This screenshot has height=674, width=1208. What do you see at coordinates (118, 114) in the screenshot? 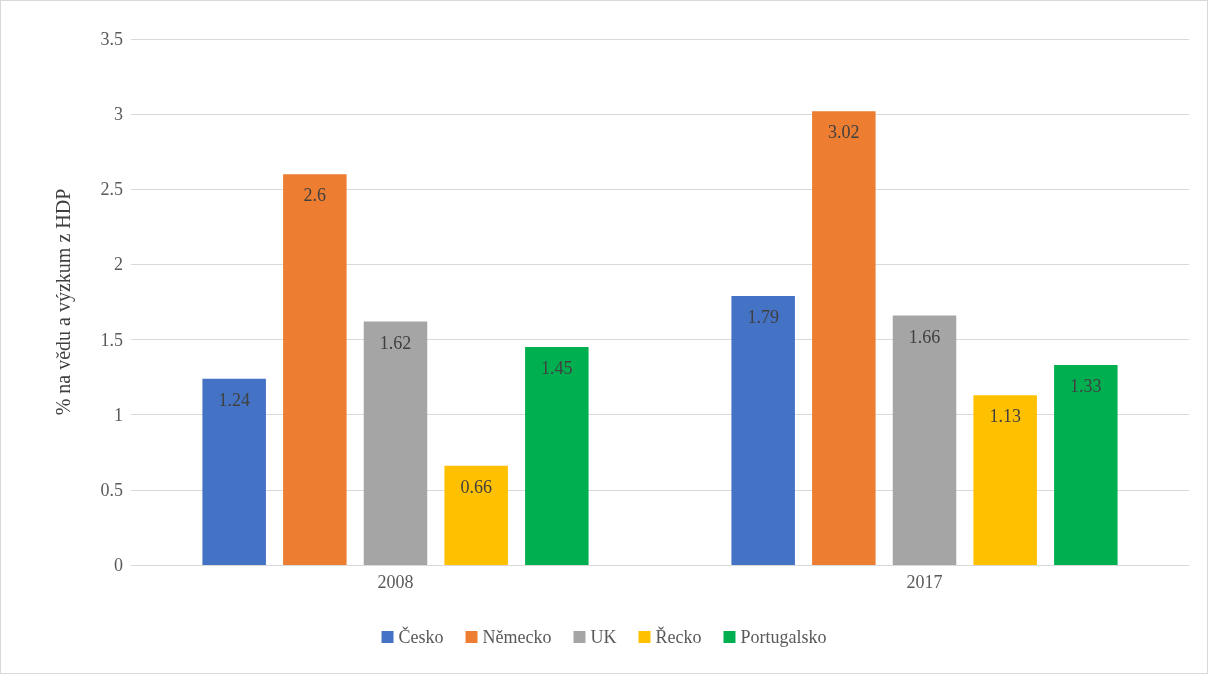
I see `y-tick-label: 3` at bounding box center [118, 114].